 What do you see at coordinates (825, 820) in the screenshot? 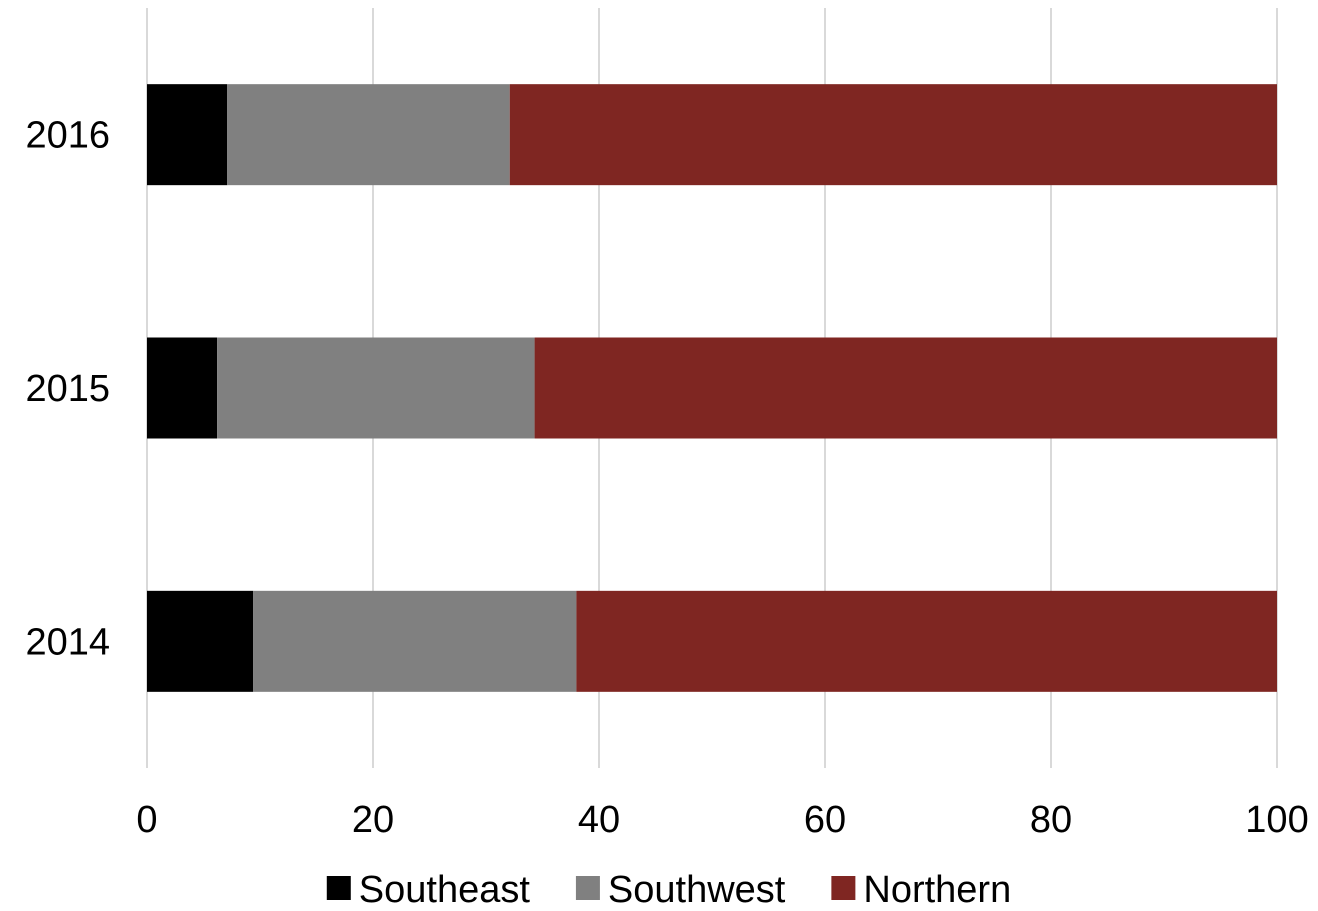
I see `x-tick-label: 60` at bounding box center [825, 820].